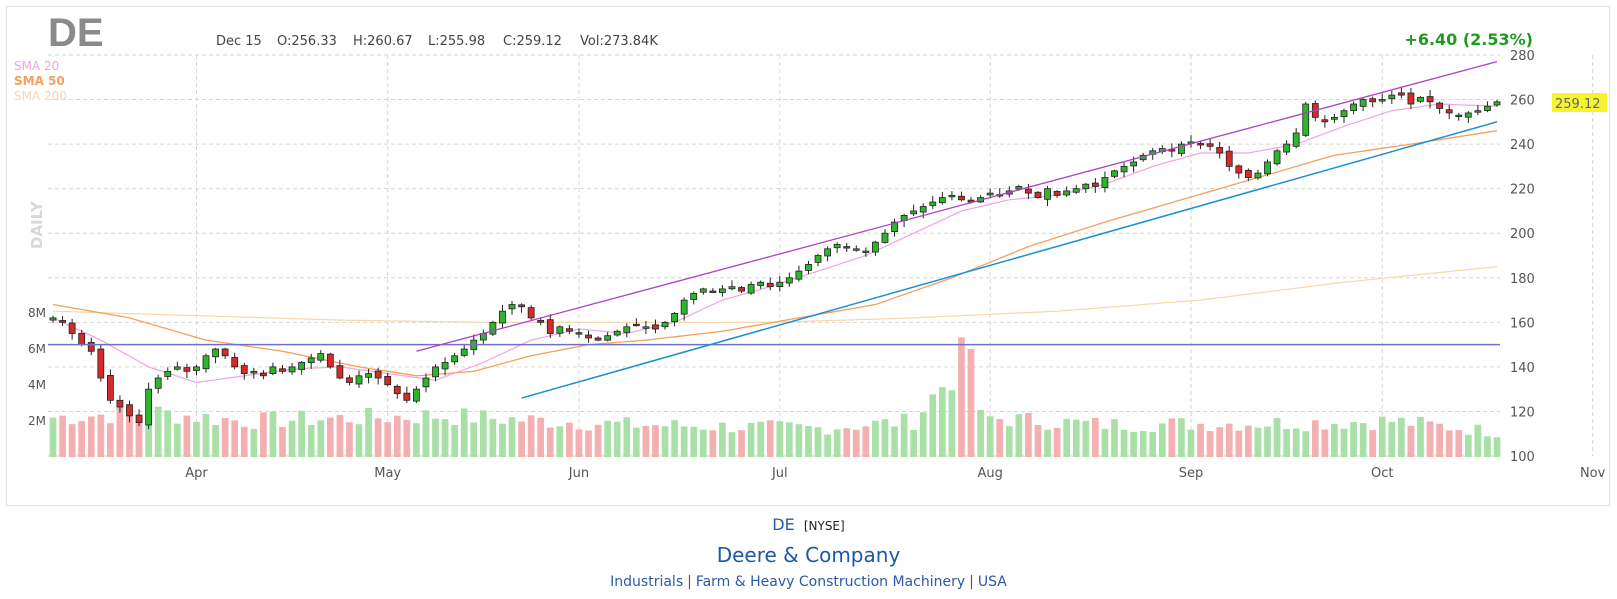 Image resolution: width=1617 pixels, height=599 pixels. Describe the element at coordinates (578, 473) in the screenshot. I see `x-tick-label: Jun` at that location.